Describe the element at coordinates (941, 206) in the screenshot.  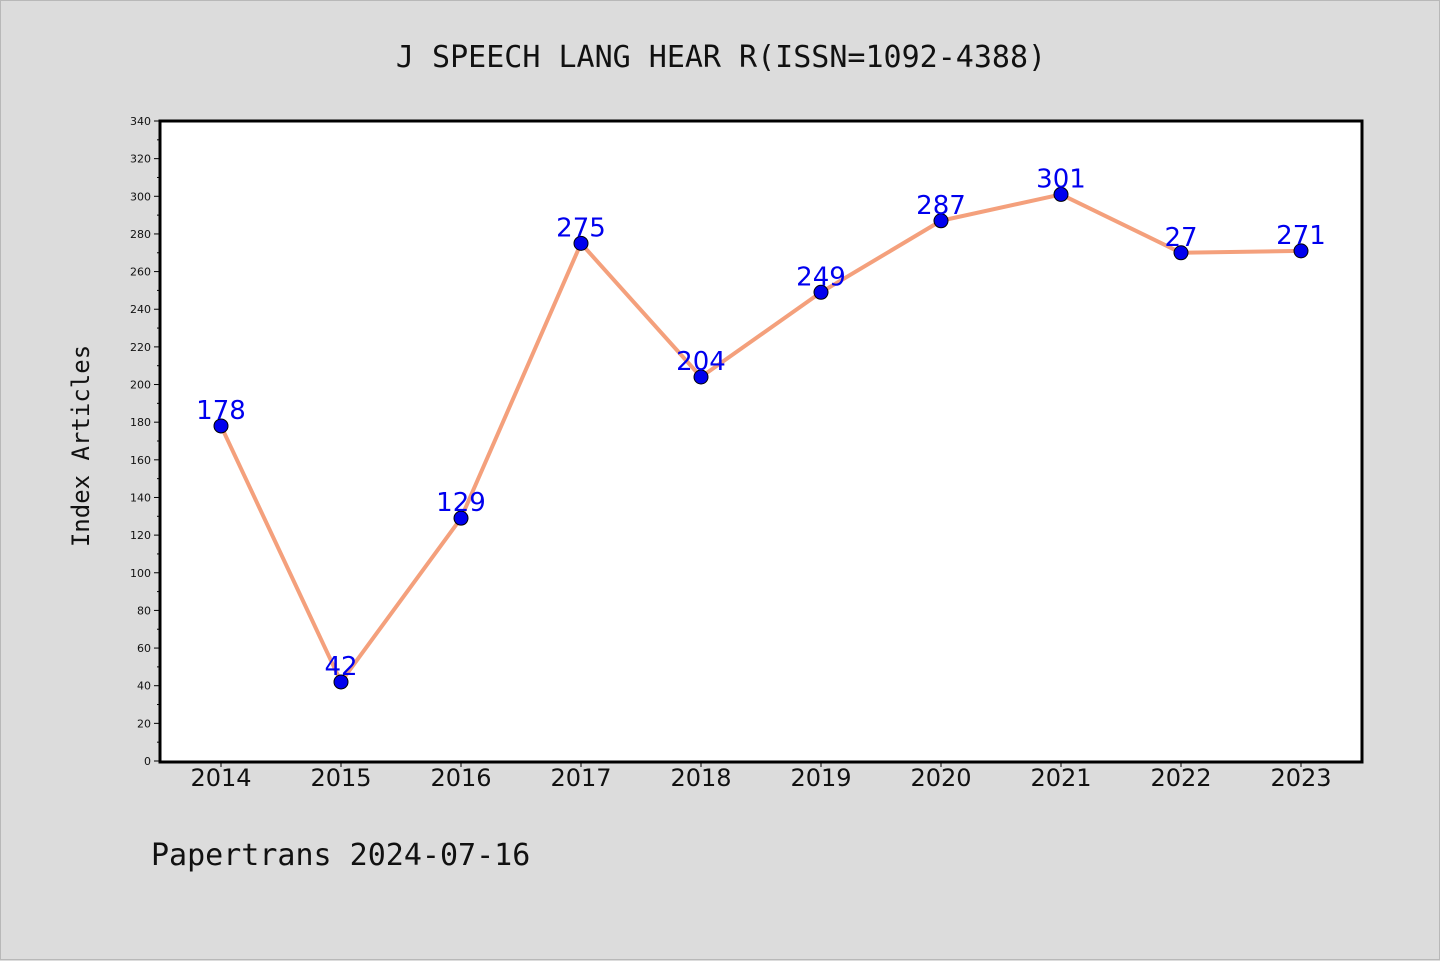
I see `data-label: 287` at that location.